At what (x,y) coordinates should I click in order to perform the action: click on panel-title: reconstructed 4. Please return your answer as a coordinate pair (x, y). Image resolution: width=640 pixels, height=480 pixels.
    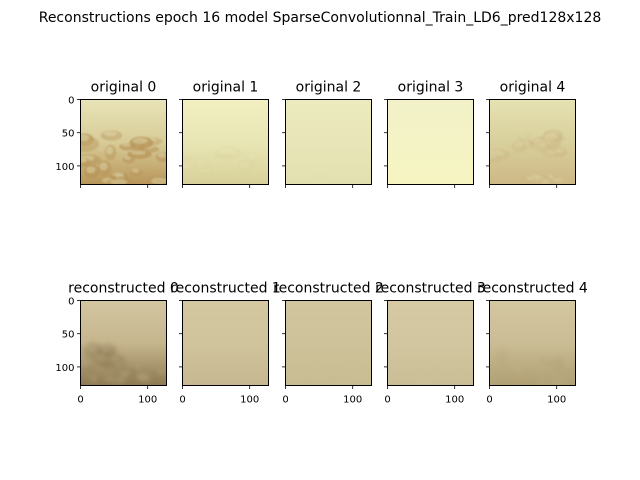
    Looking at the image, I should click on (532, 289).